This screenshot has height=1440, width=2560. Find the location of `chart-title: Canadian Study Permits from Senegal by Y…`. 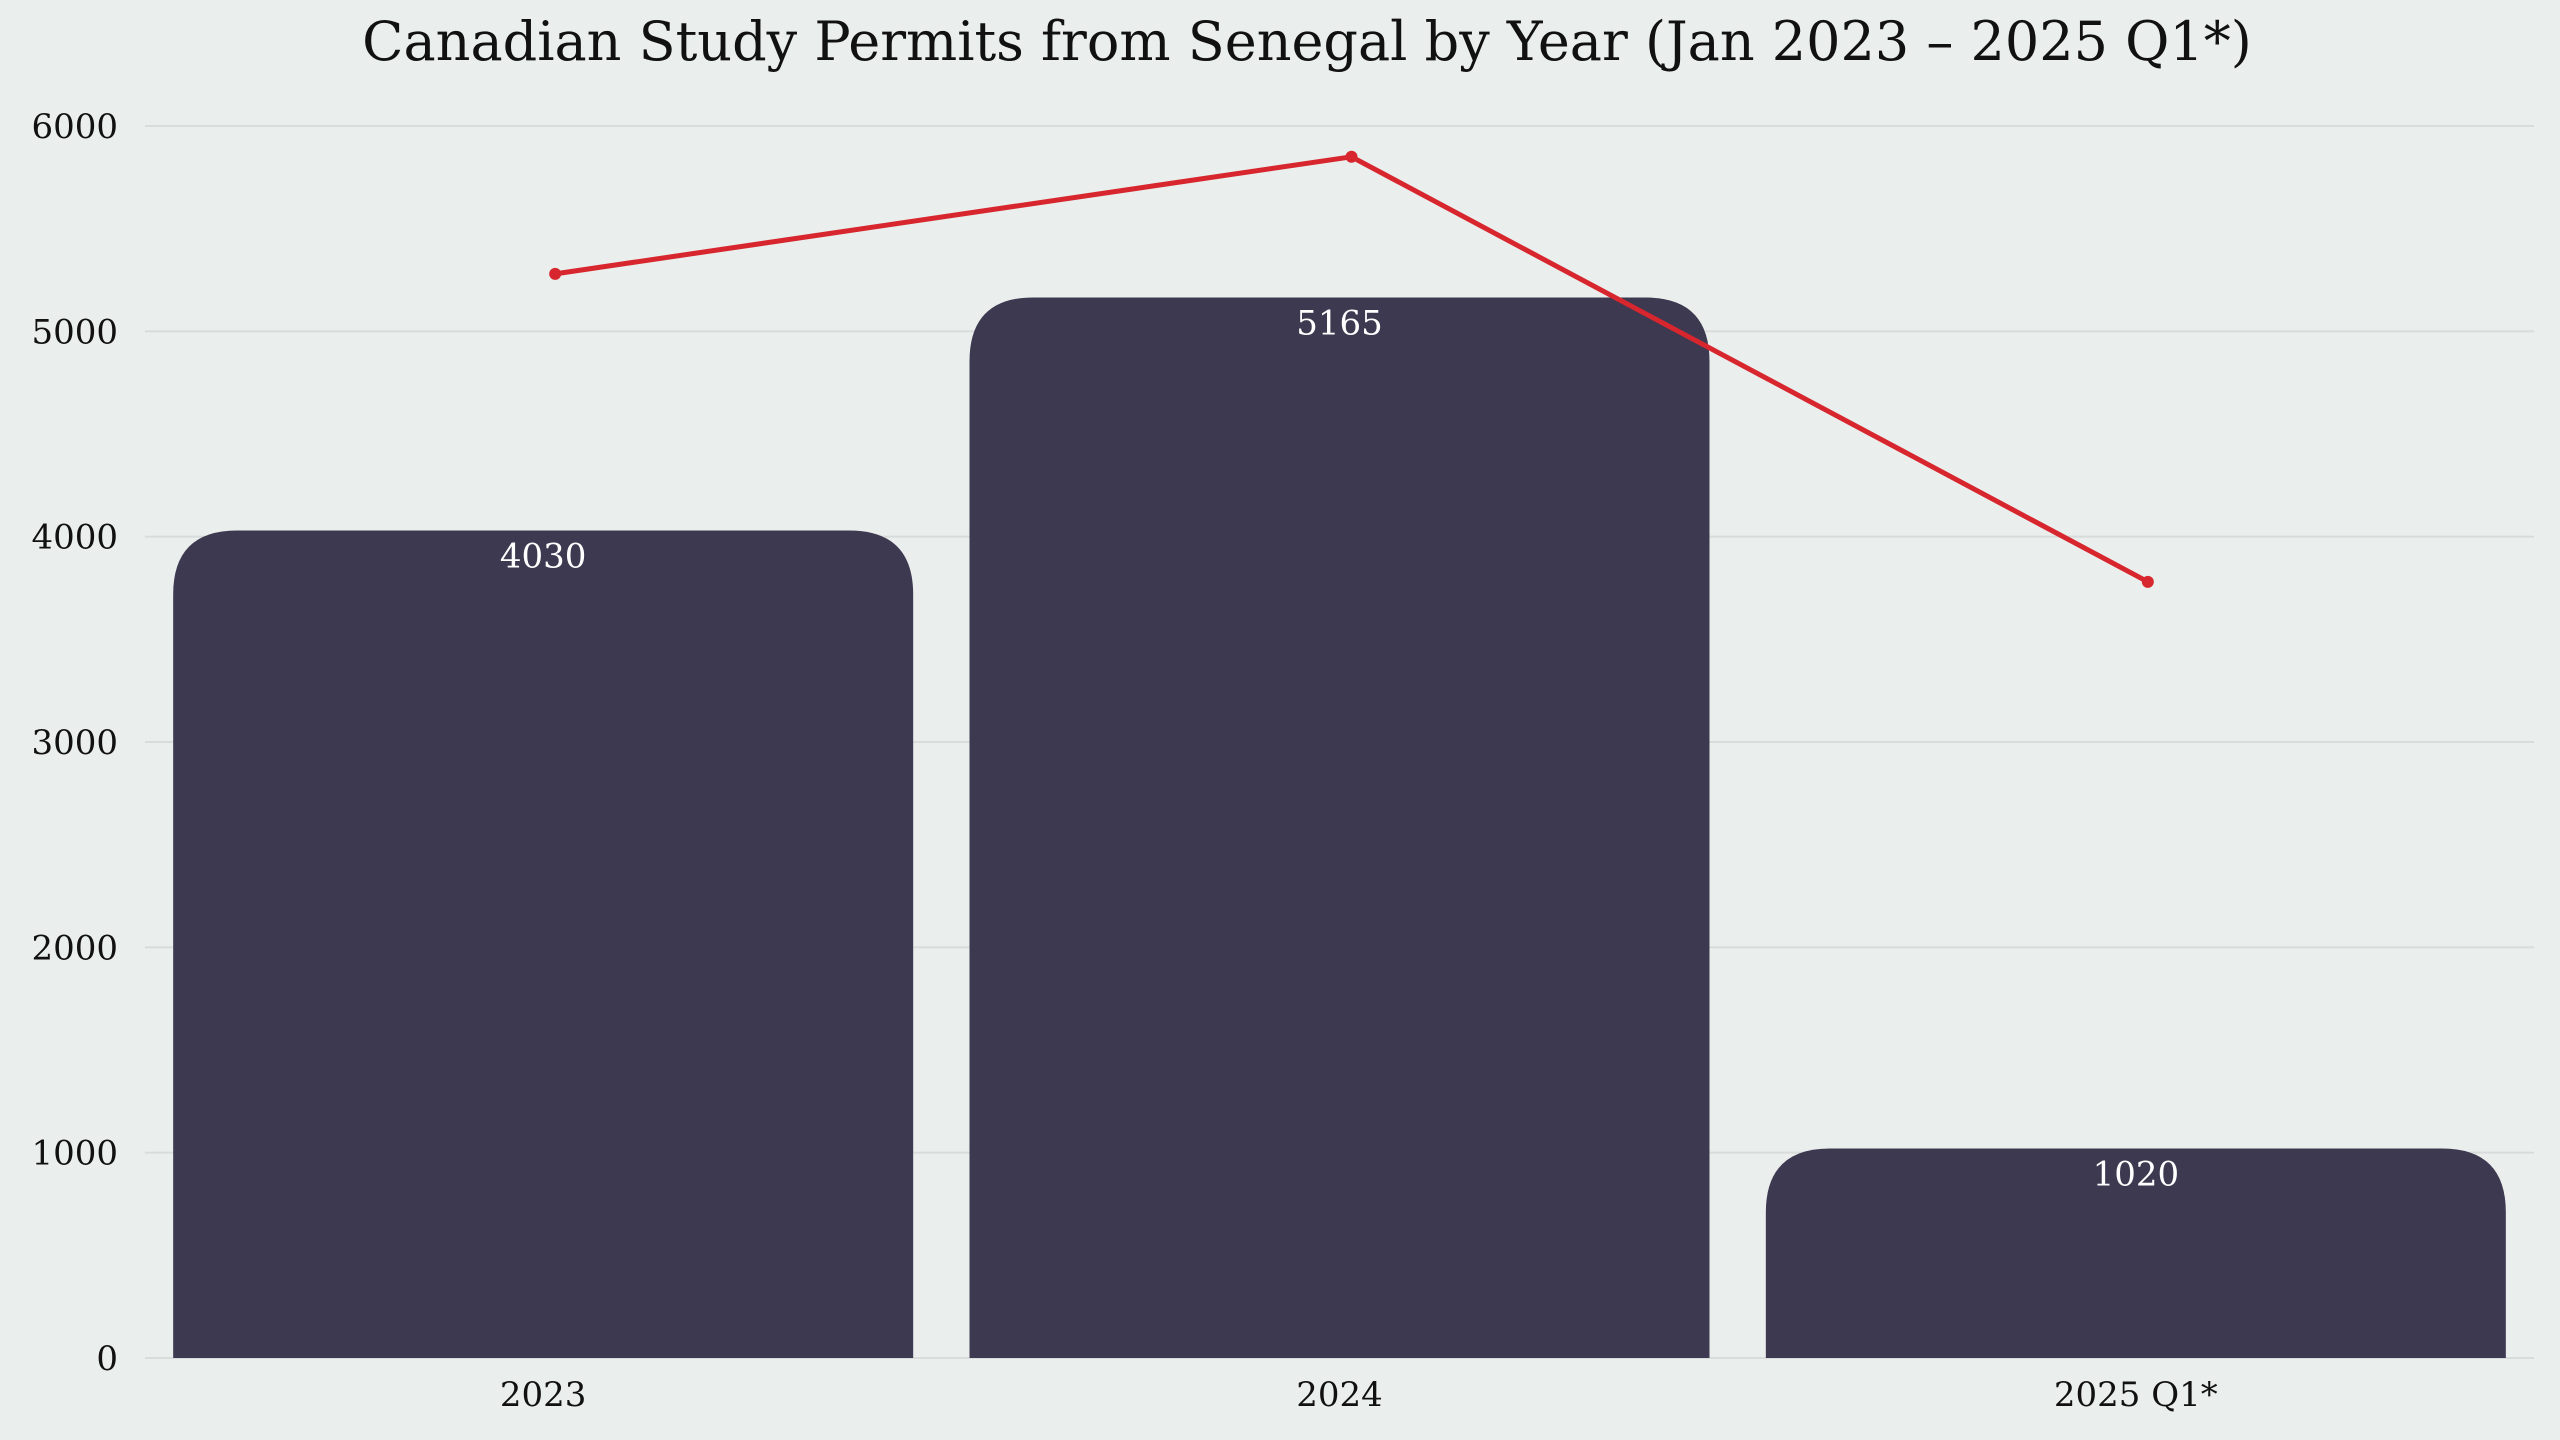

chart-title: Canadian Study Permits from Senegal by Y… is located at coordinates (1307, 41).